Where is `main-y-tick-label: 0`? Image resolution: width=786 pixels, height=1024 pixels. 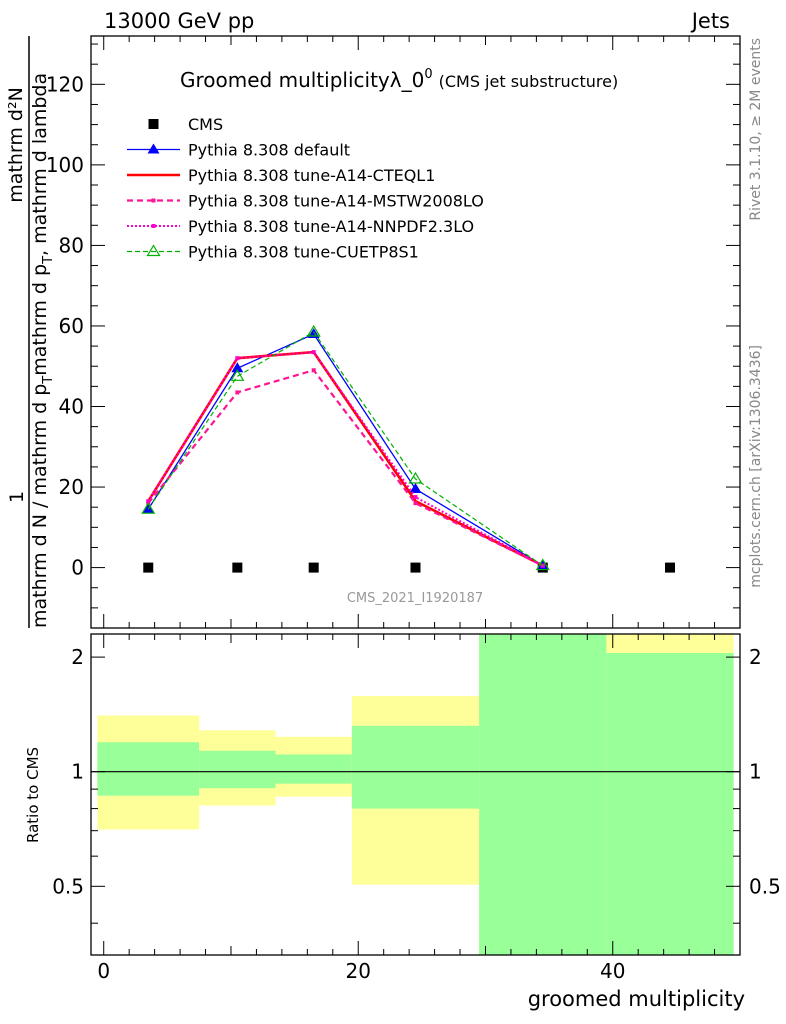
main-y-tick-label: 0 is located at coordinates (77, 568).